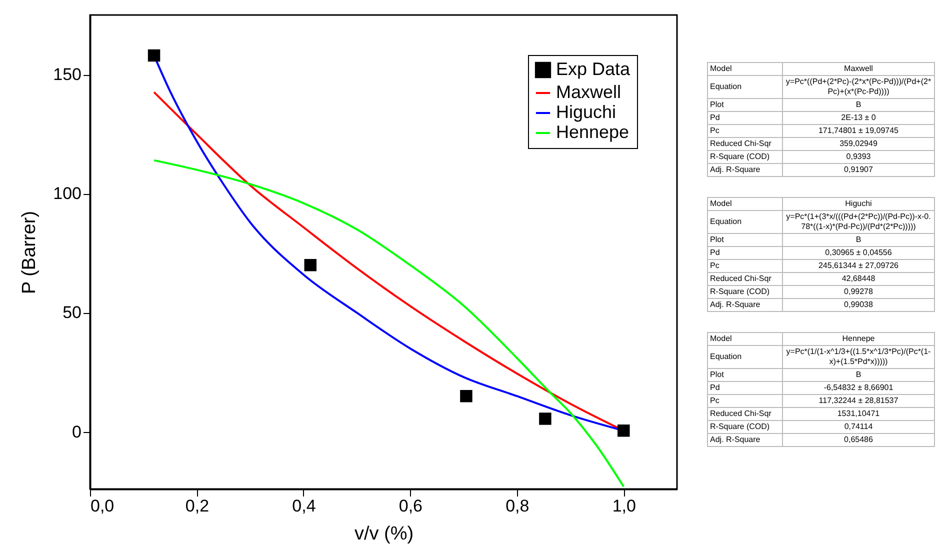 The image size is (937, 557). Describe the element at coordinates (858, 414) in the screenshot. I see `text: 1531,10471` at that location.